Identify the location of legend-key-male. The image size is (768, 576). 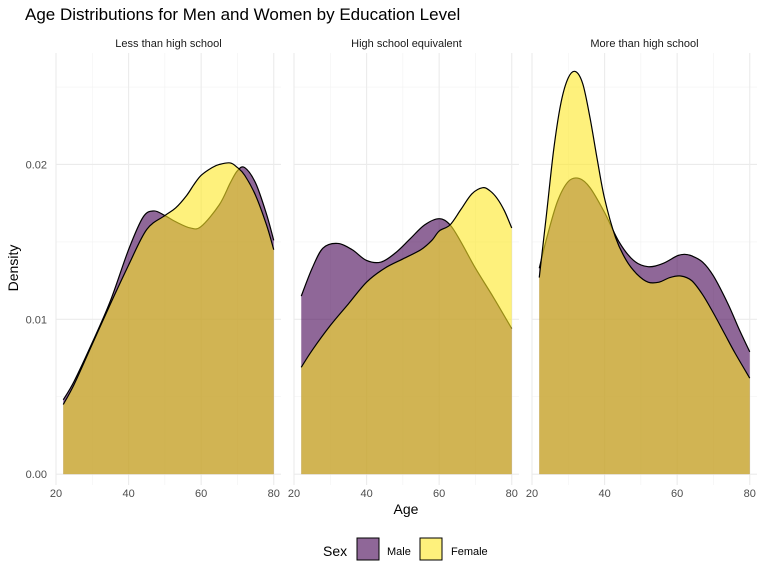
(368, 549).